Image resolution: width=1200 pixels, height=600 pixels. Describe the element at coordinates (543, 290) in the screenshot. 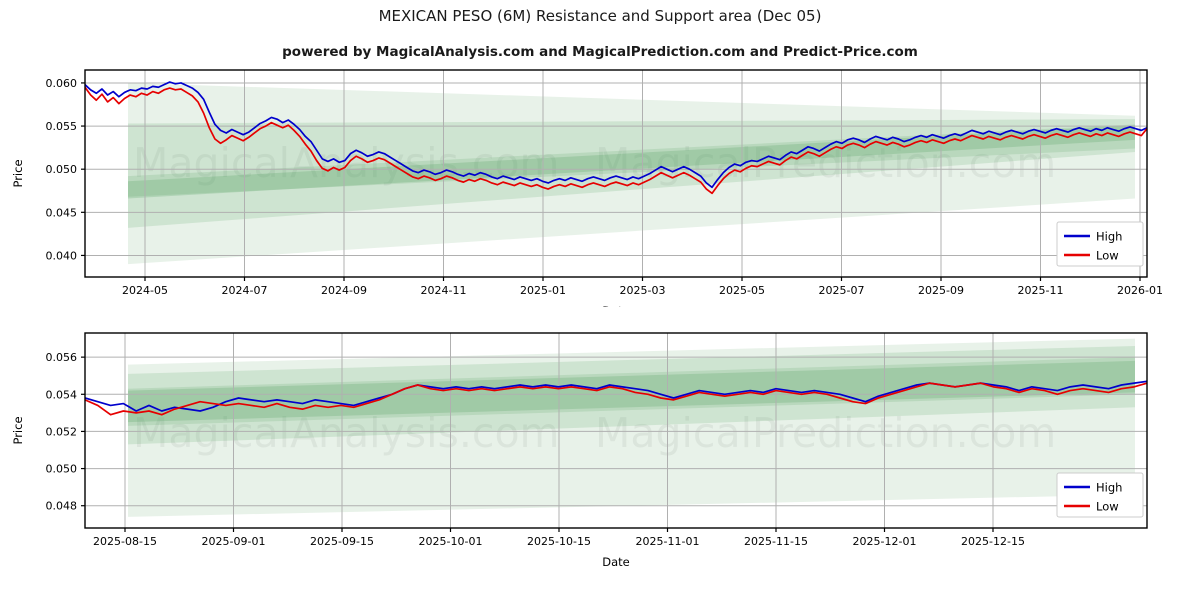

I see `x-tick-label: 2025-01` at that location.